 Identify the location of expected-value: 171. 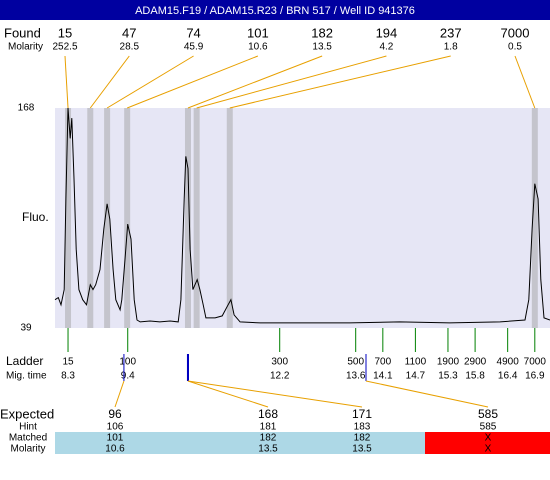
(362, 414).